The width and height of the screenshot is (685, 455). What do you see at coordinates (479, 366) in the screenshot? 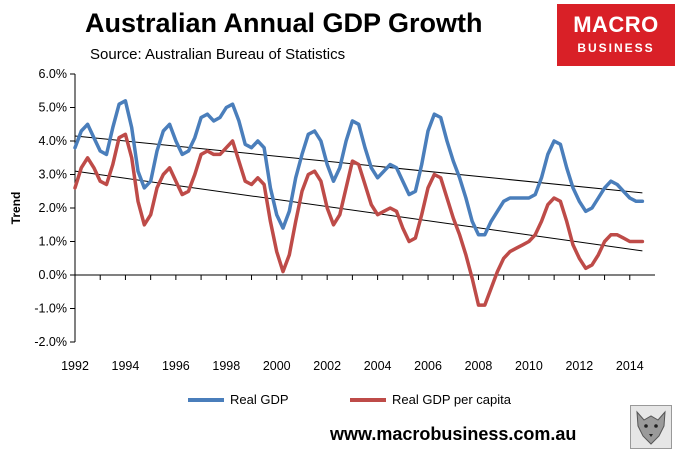
I see `x-tick-label: 2008` at bounding box center [479, 366].